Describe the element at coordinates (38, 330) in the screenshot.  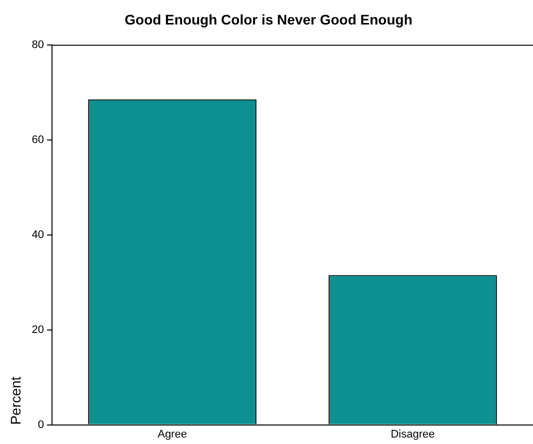
I see `y-tick-label: 20` at that location.